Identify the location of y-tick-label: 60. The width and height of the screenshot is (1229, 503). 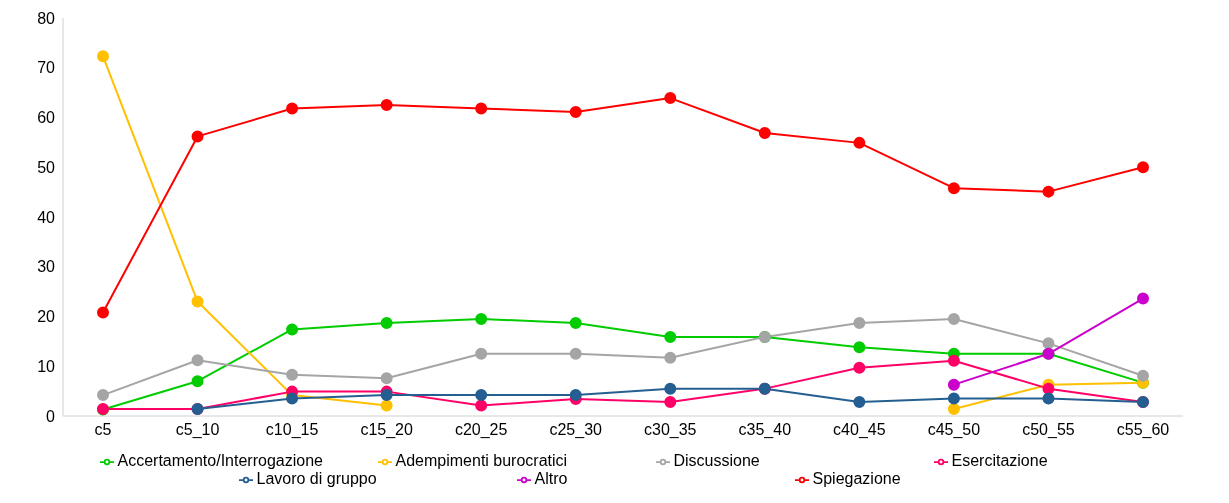
(46, 118).